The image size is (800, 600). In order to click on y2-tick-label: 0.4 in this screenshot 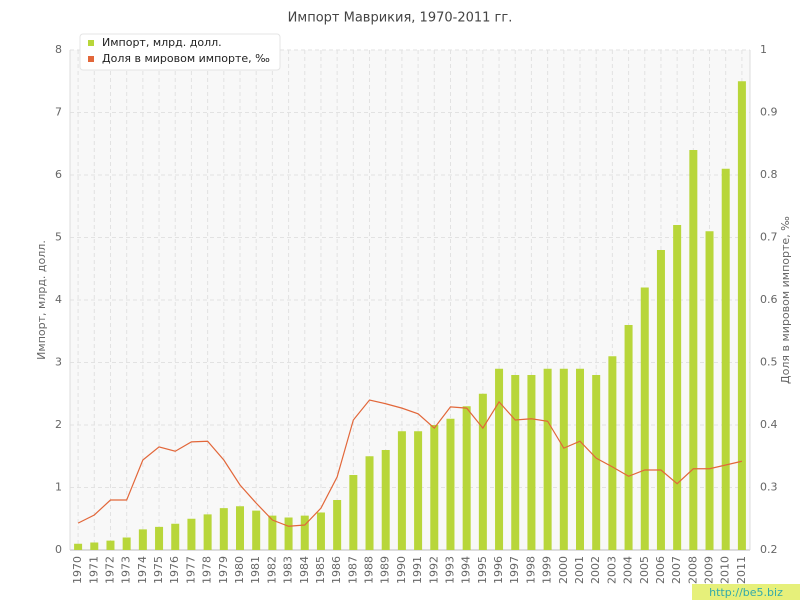, I will do `click(769, 424)`.